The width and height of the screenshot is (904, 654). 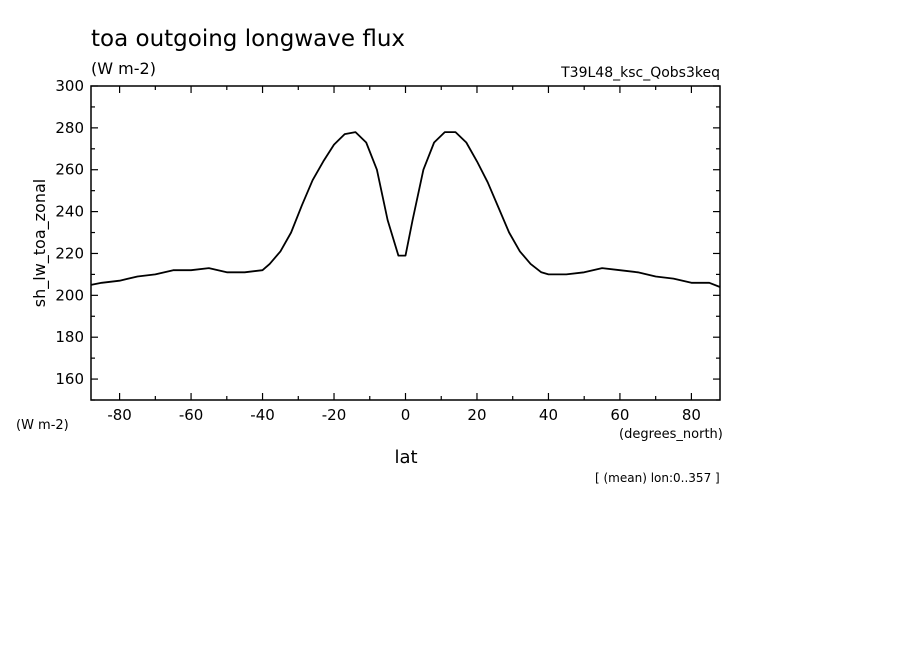 What do you see at coordinates (69, 295) in the screenshot?
I see `y-tick-label: 200` at bounding box center [69, 295].